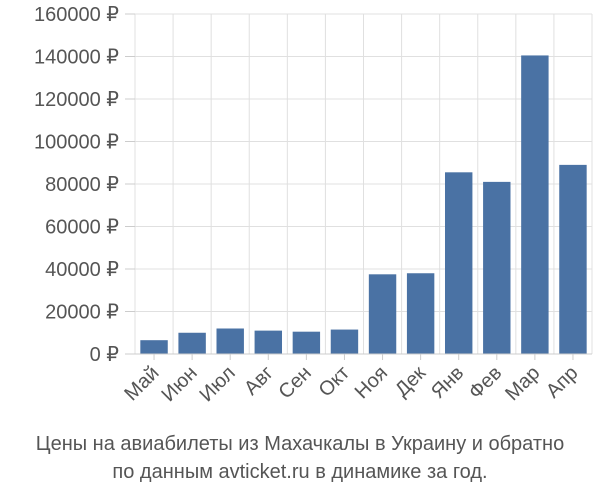 The width and height of the screenshot is (600, 500). What do you see at coordinates (76, 143) in the screenshot?
I see `y-tick-label: 100000 ₽` at bounding box center [76, 143].